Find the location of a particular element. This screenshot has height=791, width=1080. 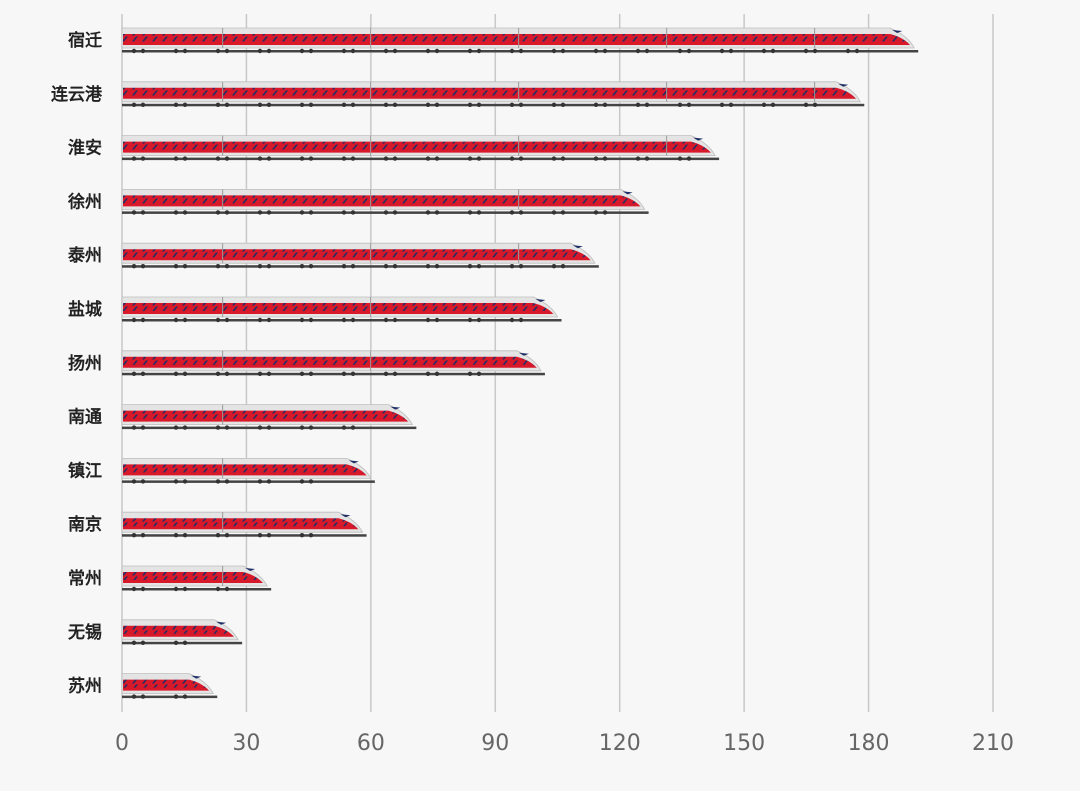

tick-label-60: 60 is located at coordinates (371, 743).